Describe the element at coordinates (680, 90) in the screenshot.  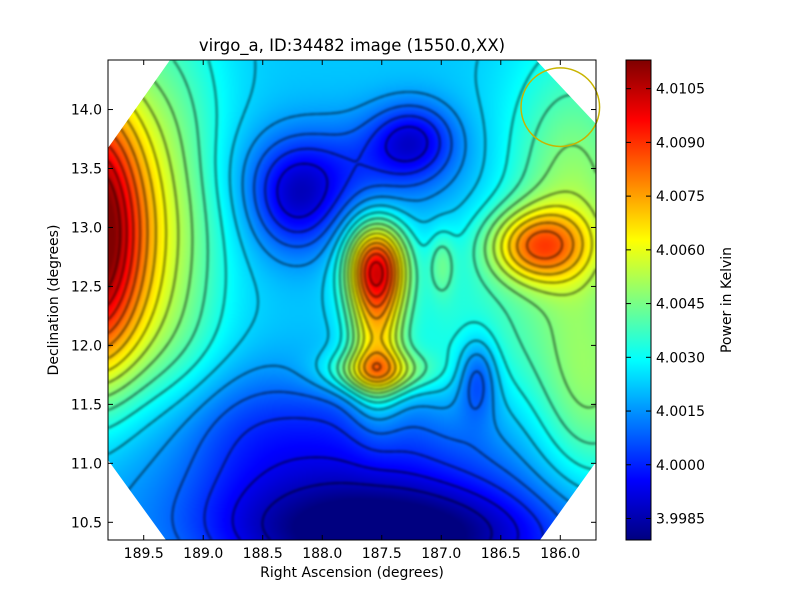
I see `colorbar-tick-label: 4.0105` at that location.